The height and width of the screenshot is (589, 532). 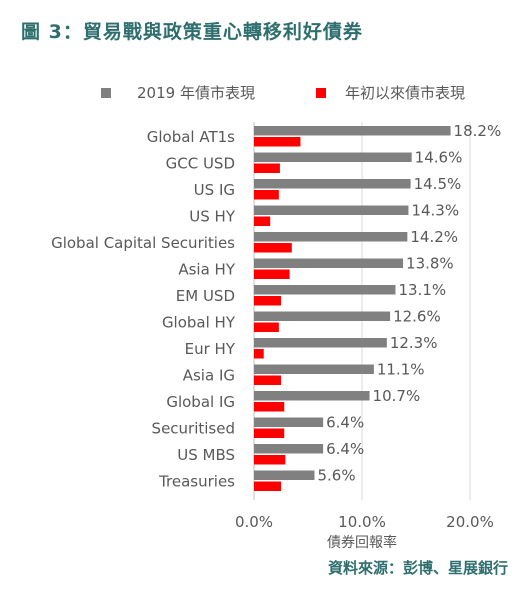 I want to click on category-label: Asia HY, so click(x=206, y=270).